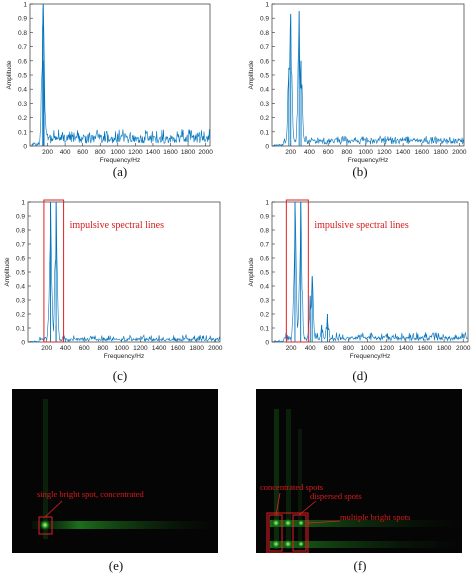 This screenshot has width=474, height=577. What do you see at coordinates (336, 496) in the screenshot?
I see `annotation-f-dispersed: dispersed spots` at bounding box center [336, 496].